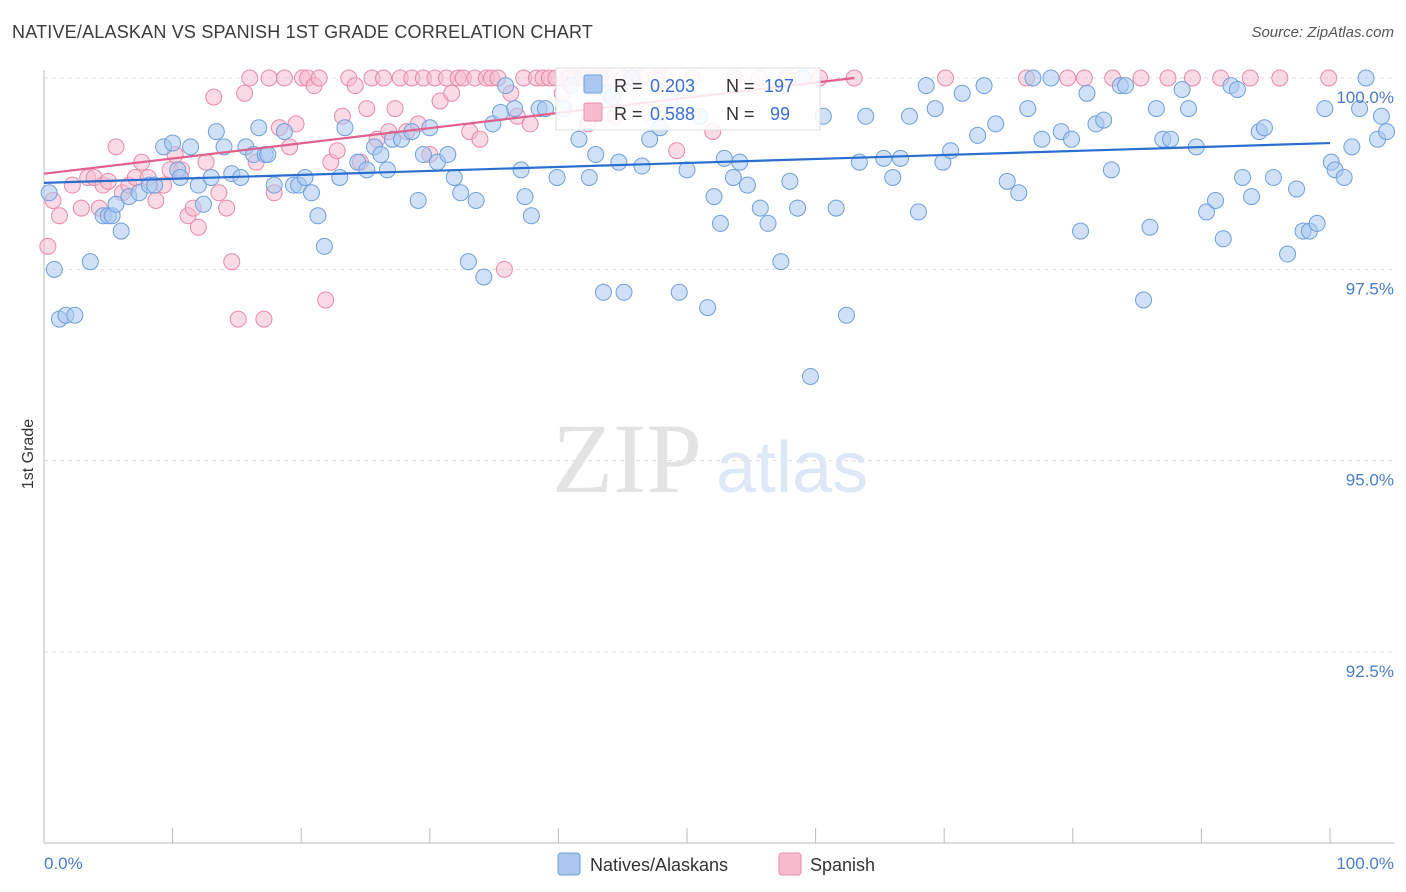 Image resolution: width=1406 pixels, height=892 pixels. Describe the element at coordinates (569, 864) in the screenshot. I see `series-legend-swatch-natives` at that location.